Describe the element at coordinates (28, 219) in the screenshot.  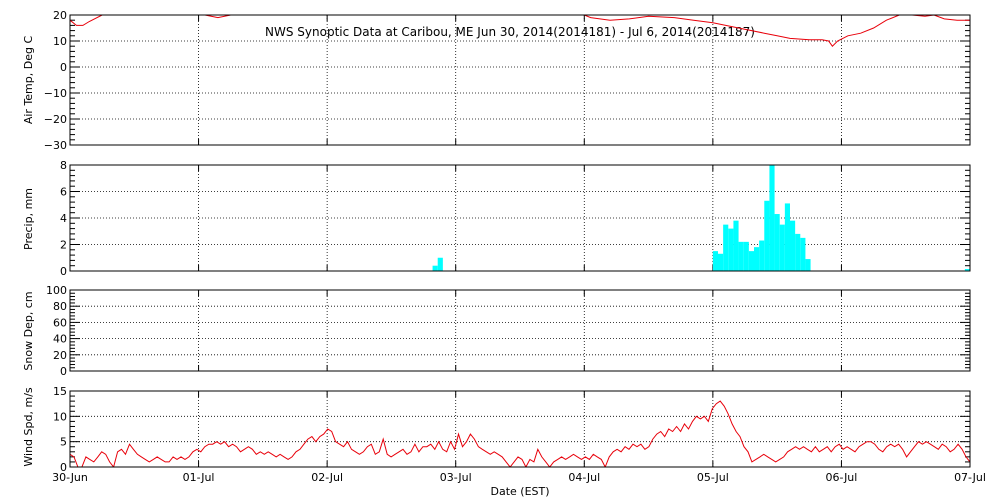
I see `y-axis-label-precip: Precip, mm` at that location.